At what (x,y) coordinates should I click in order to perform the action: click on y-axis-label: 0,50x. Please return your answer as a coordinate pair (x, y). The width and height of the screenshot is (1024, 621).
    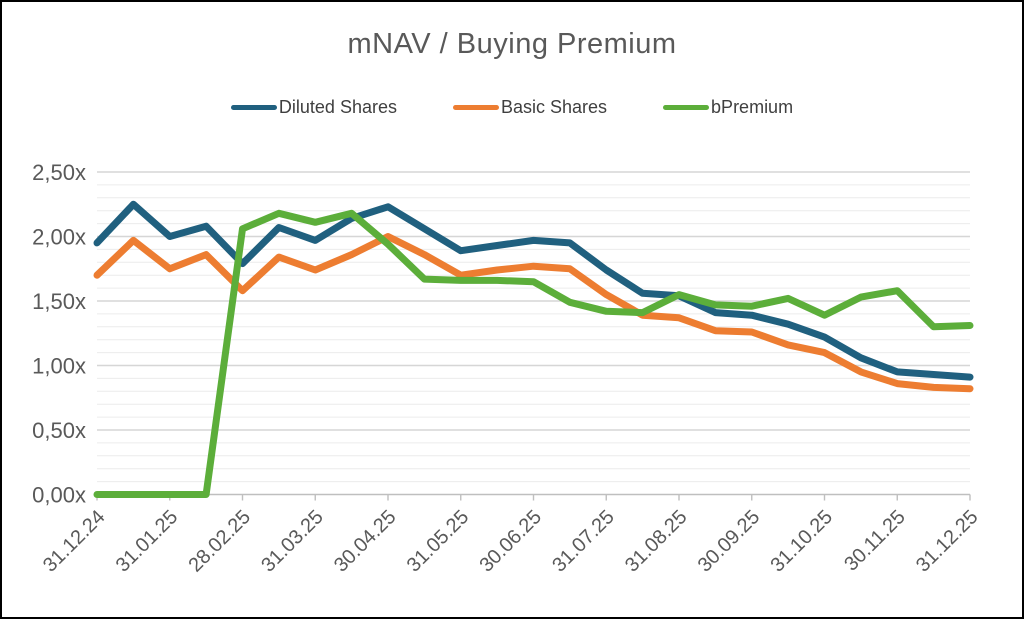
    Looking at the image, I should click on (59, 430).